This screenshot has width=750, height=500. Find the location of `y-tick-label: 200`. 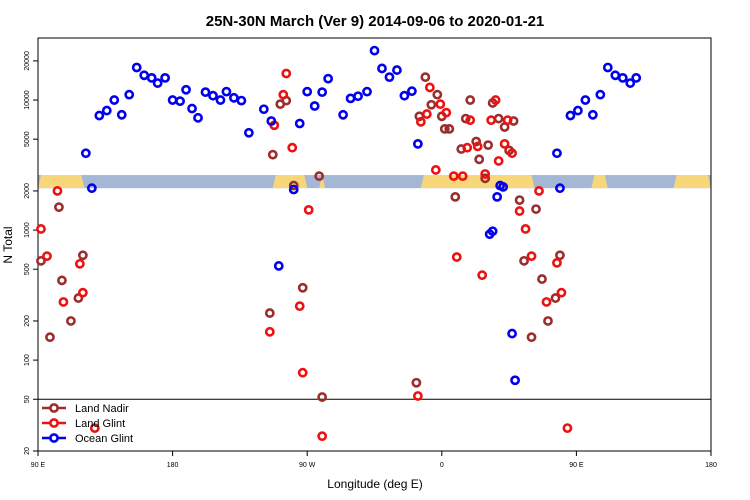

y-tick-label: 200 is located at coordinates (27, 321).